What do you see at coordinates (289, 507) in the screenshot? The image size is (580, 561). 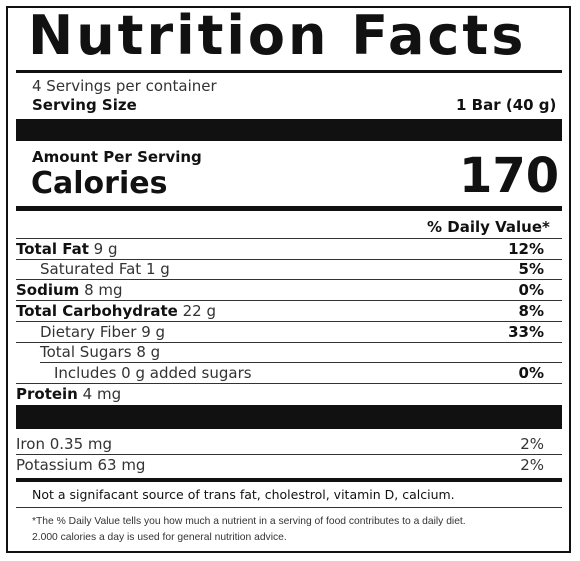 I see `note-rule` at bounding box center [289, 507].